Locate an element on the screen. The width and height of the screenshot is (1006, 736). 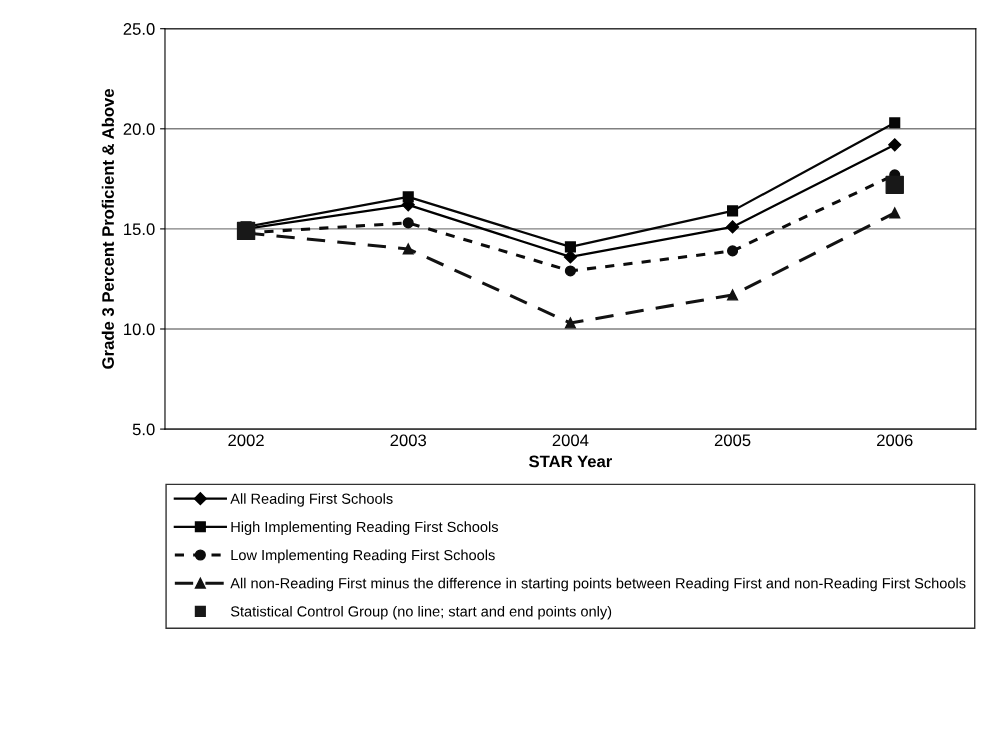
x-tick-label: 2005 is located at coordinates (732, 440).